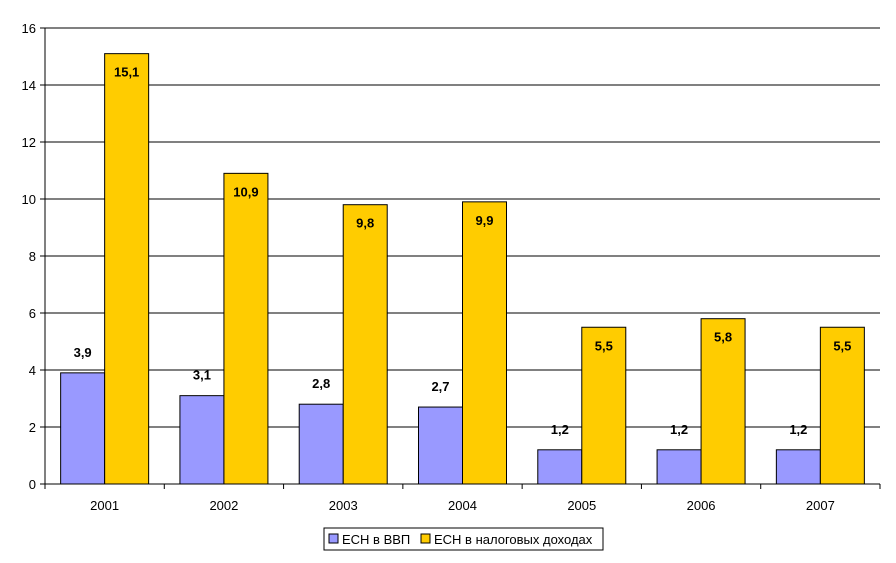 Image resolution: width=896 pixels, height=563 pixels. I want to click on y-tick-label: 2, so click(32, 427).